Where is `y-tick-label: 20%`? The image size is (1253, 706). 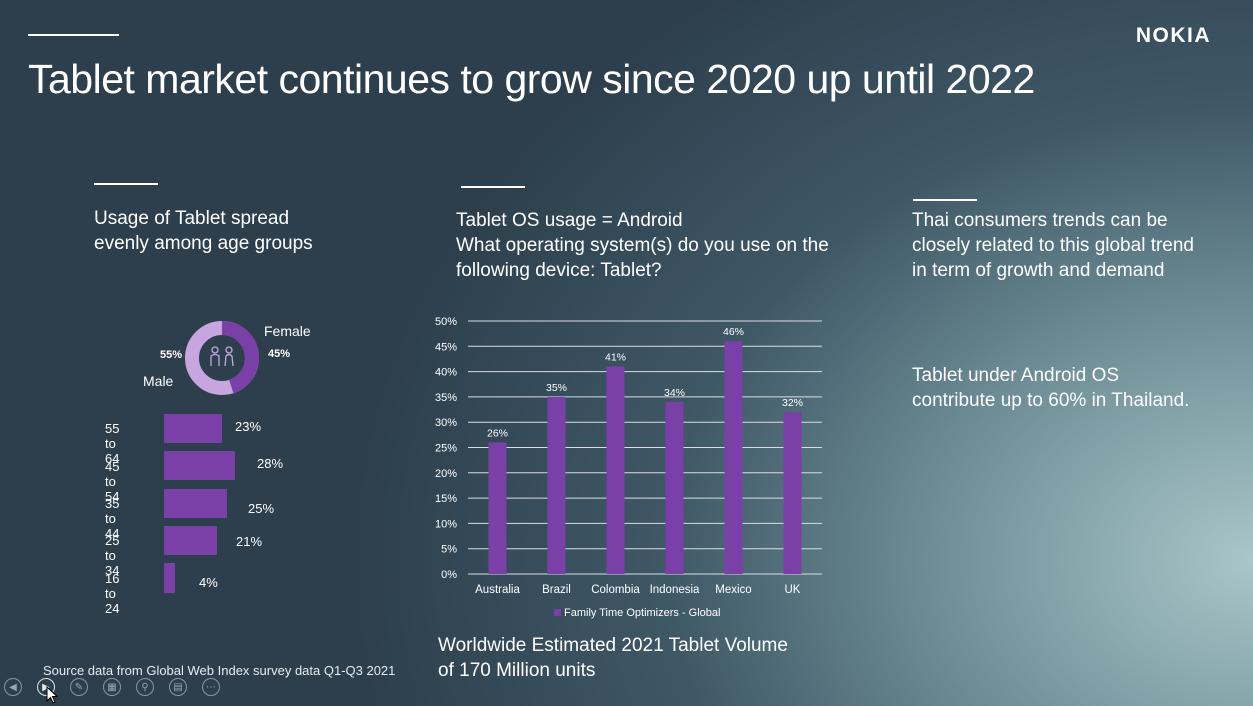 y-tick-label: 20% is located at coordinates (446, 474).